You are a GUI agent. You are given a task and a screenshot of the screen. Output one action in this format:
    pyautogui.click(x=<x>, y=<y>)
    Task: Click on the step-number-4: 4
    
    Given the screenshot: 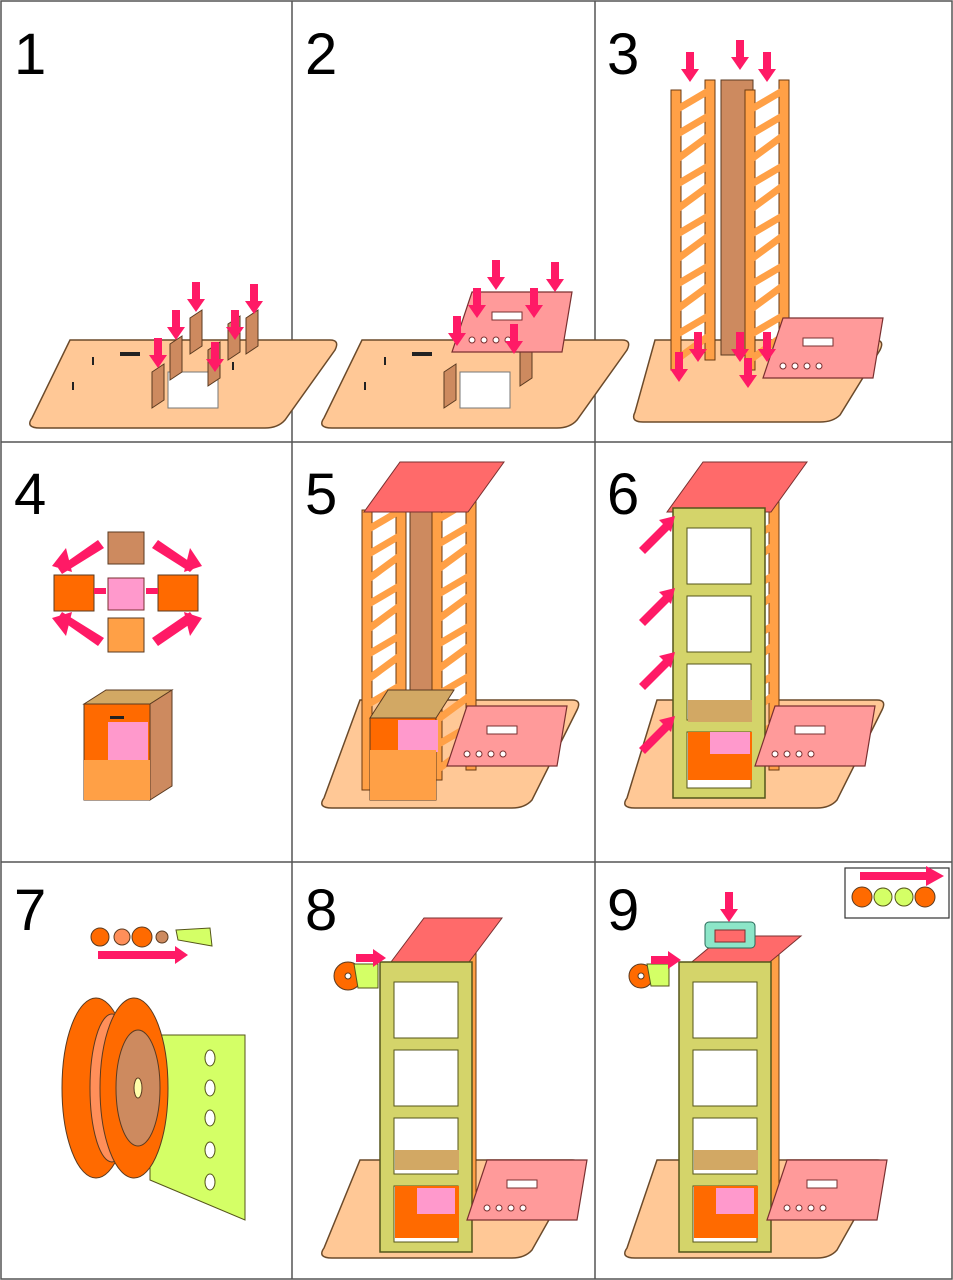 What is the action you would take?
    pyautogui.click(x=30, y=494)
    